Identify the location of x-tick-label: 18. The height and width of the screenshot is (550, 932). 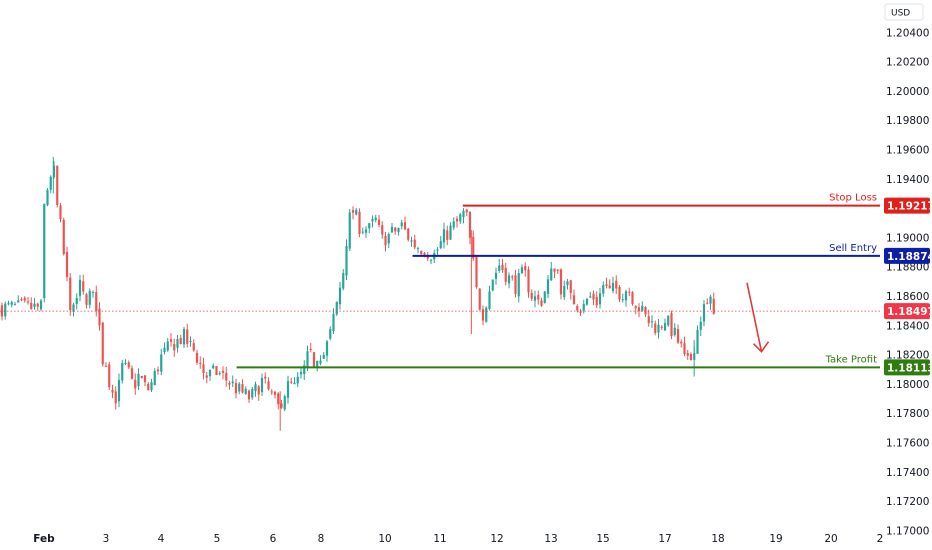
(717, 539).